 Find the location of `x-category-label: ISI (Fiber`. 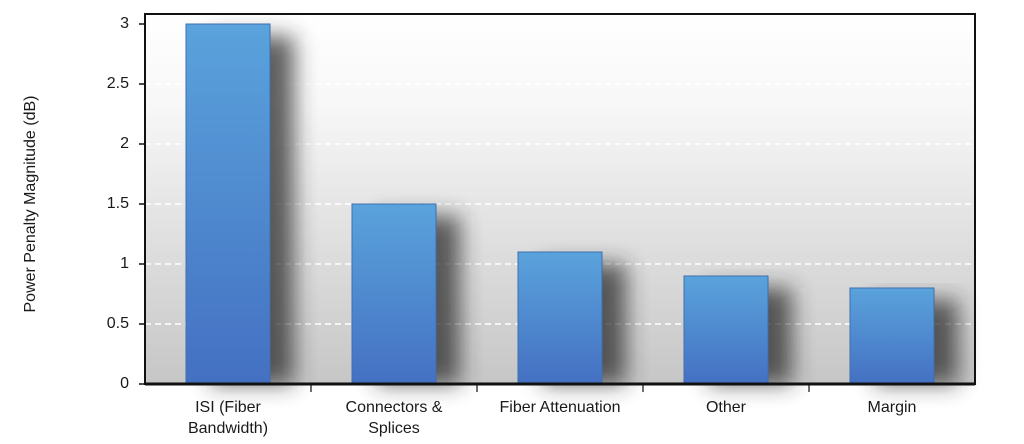

x-category-label: ISI (Fiber is located at coordinates (228, 407).